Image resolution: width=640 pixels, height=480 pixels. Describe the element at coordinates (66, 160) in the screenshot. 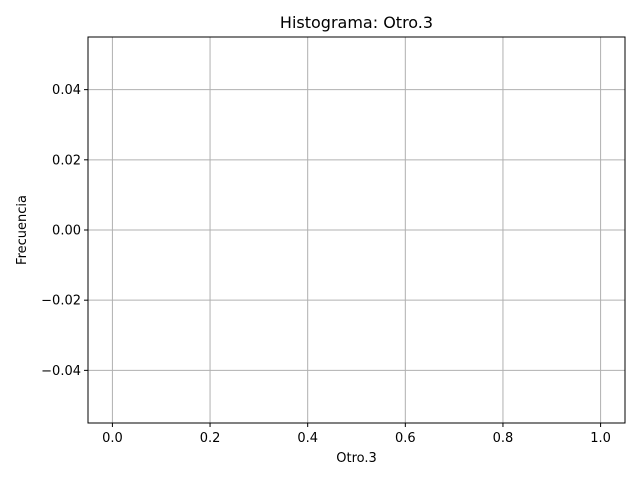

I see `y-tick-label: 0.02` at that location.